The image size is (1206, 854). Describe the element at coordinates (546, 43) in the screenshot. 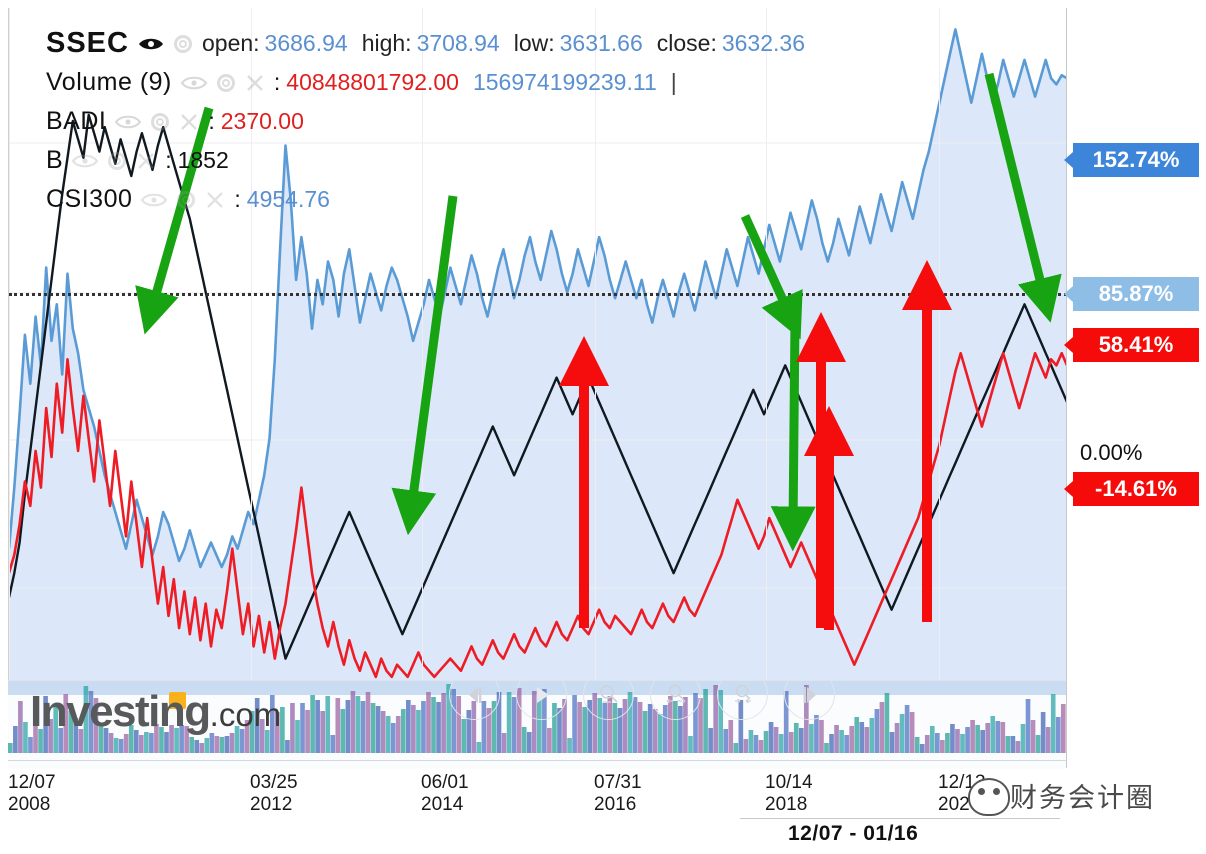

I see `legend-row-ssec: SSEC open: 3686.94 high: 3708.` at that location.